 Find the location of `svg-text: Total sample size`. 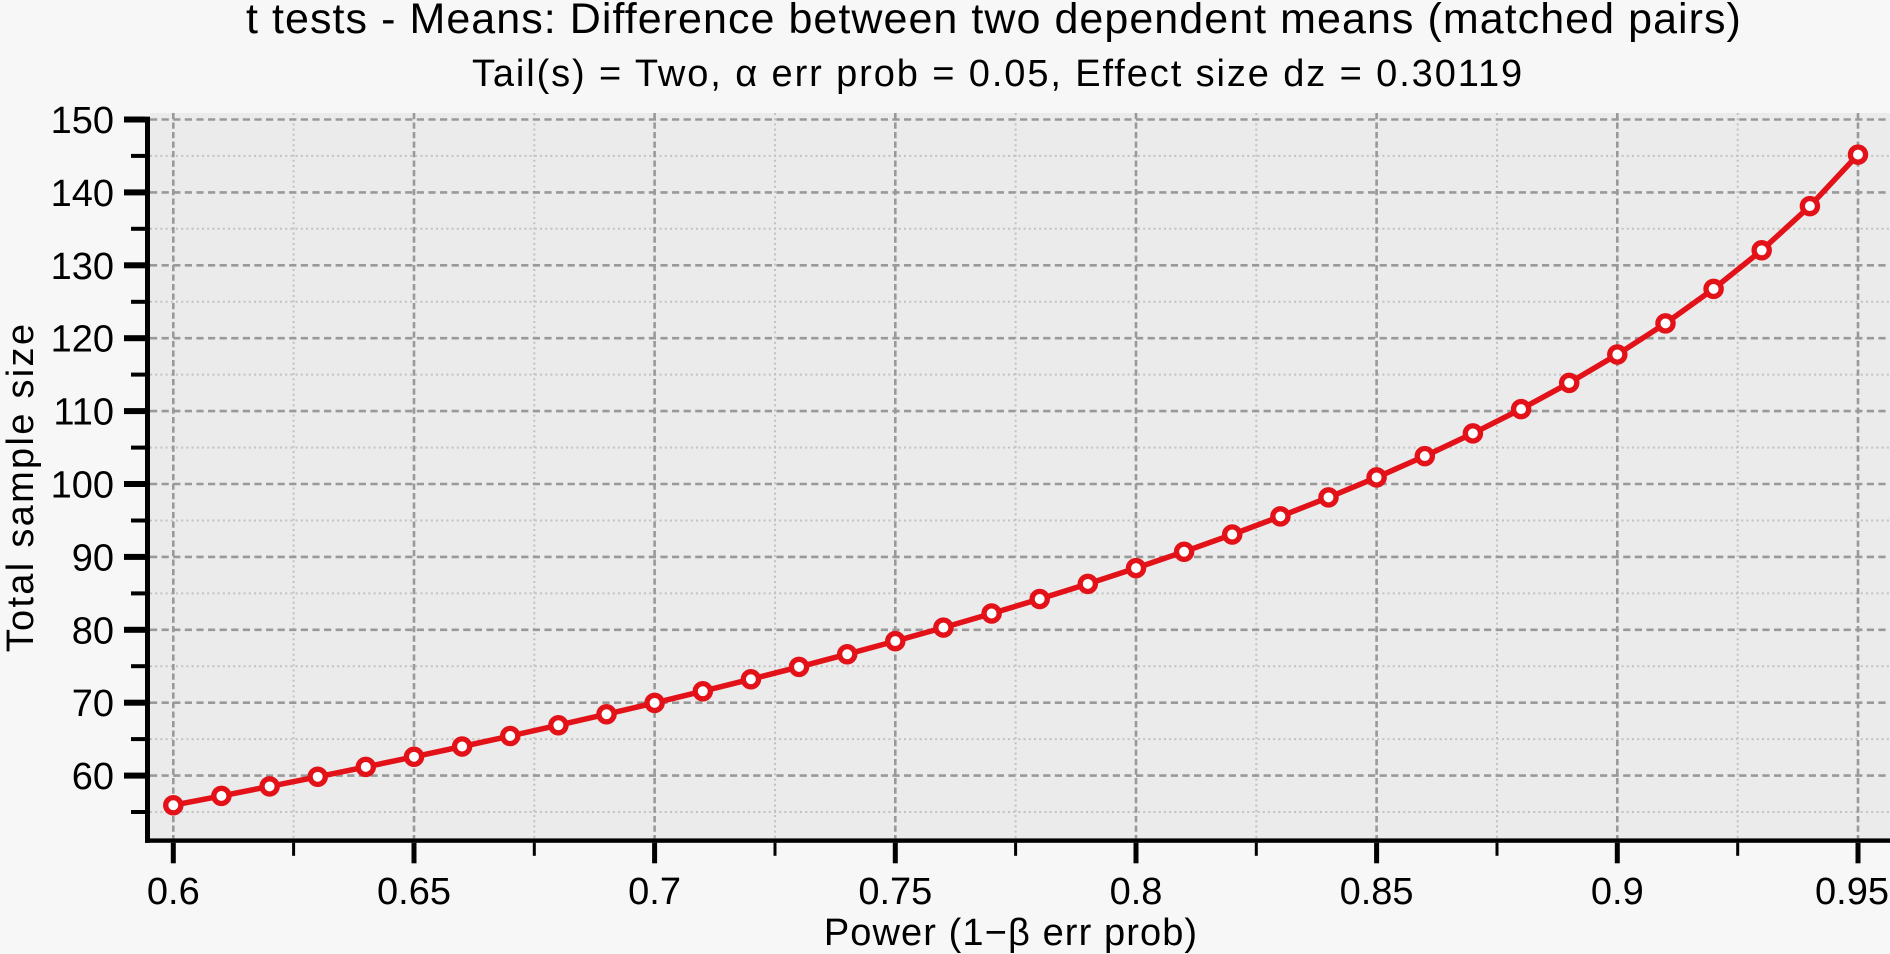

svg-text: Total sample size is located at coordinates (21, 487).